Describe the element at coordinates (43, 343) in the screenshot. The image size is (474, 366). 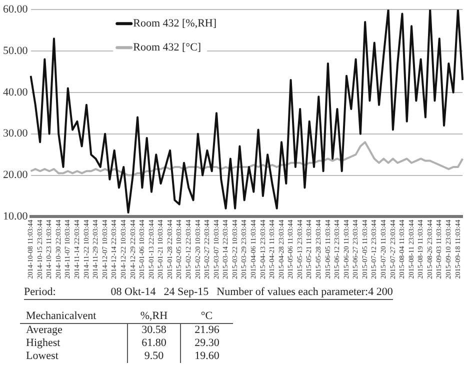
I see `text: Highest` at that location.